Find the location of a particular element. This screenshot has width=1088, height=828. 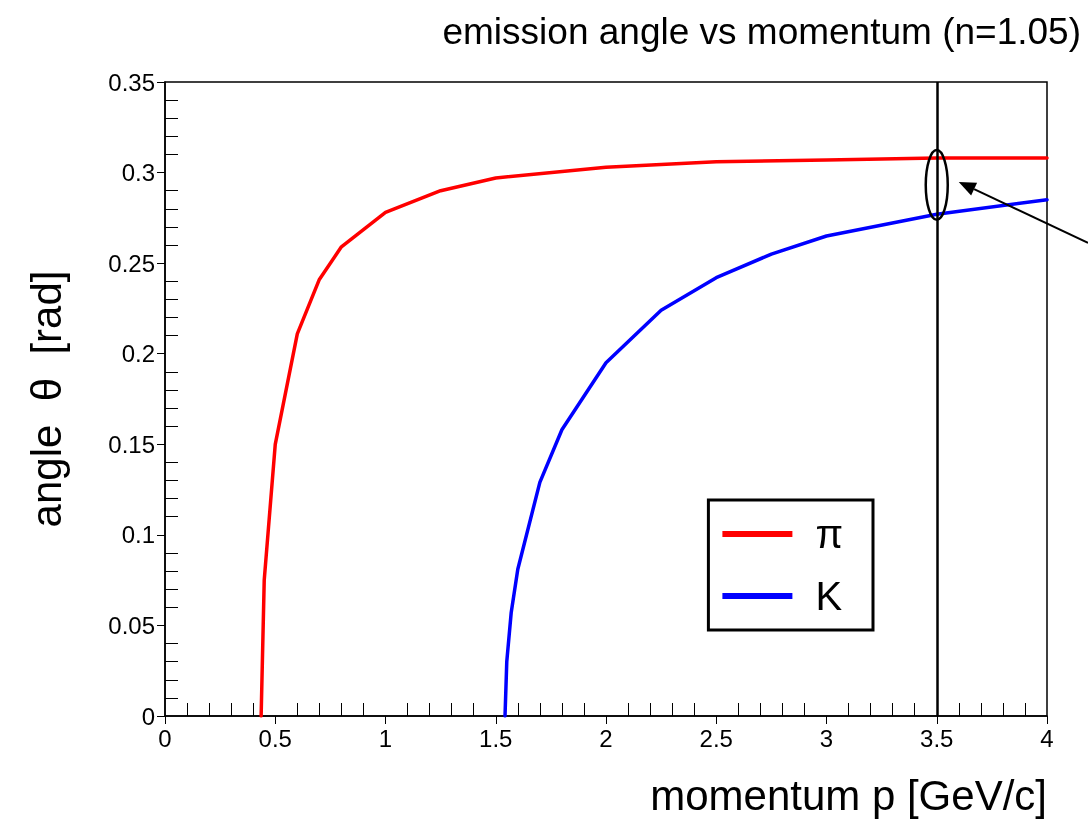

legend-label: K is located at coordinates (829, 596).